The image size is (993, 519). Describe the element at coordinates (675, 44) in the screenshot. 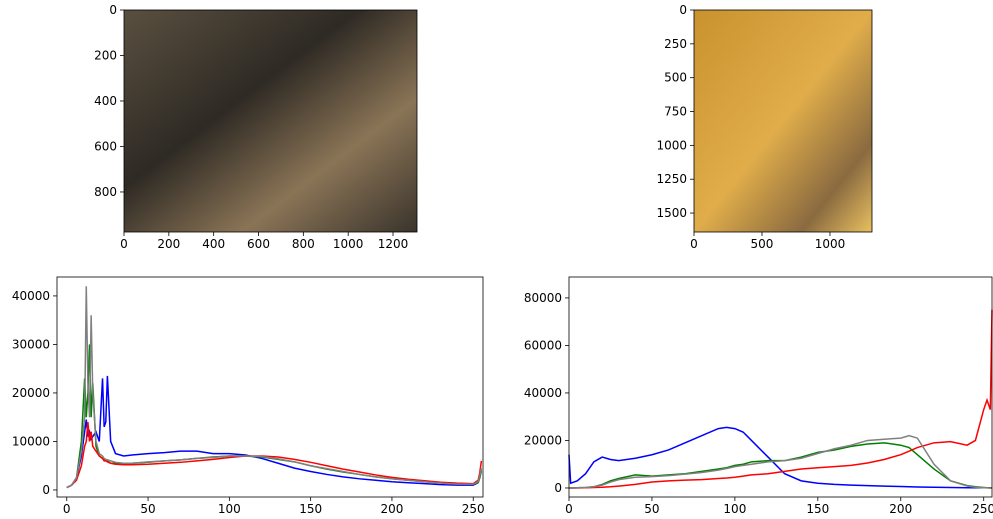

I see `y-tick-label: 250` at that location.